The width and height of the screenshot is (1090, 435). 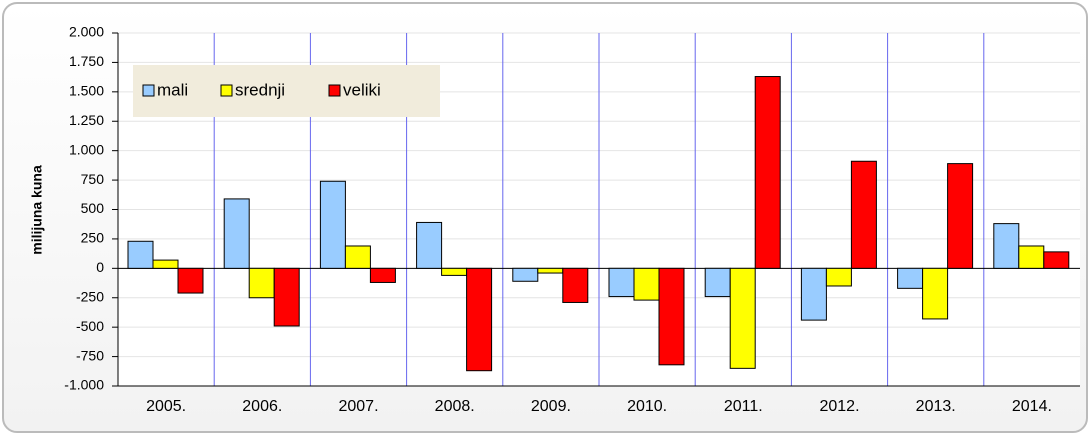 I want to click on legend-label: mali, so click(x=172, y=89).